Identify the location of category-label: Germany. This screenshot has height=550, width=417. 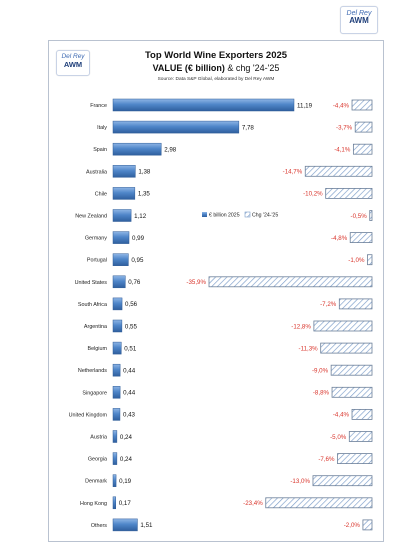
(96, 239).